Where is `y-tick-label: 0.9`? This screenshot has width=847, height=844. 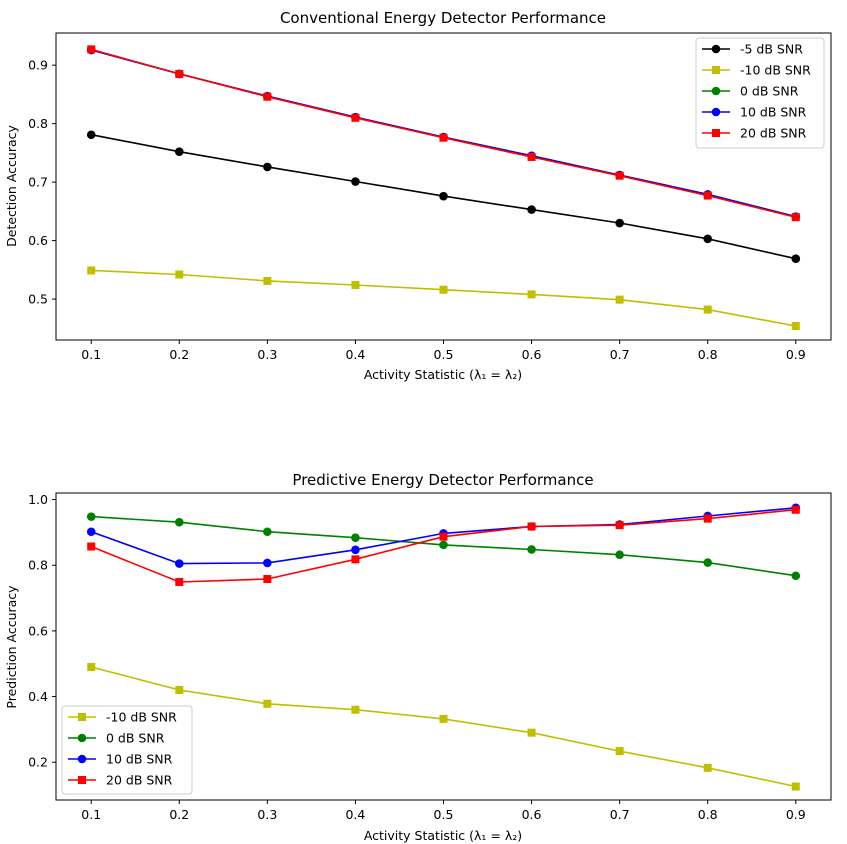 y-tick-label: 0.9 is located at coordinates (38, 65).